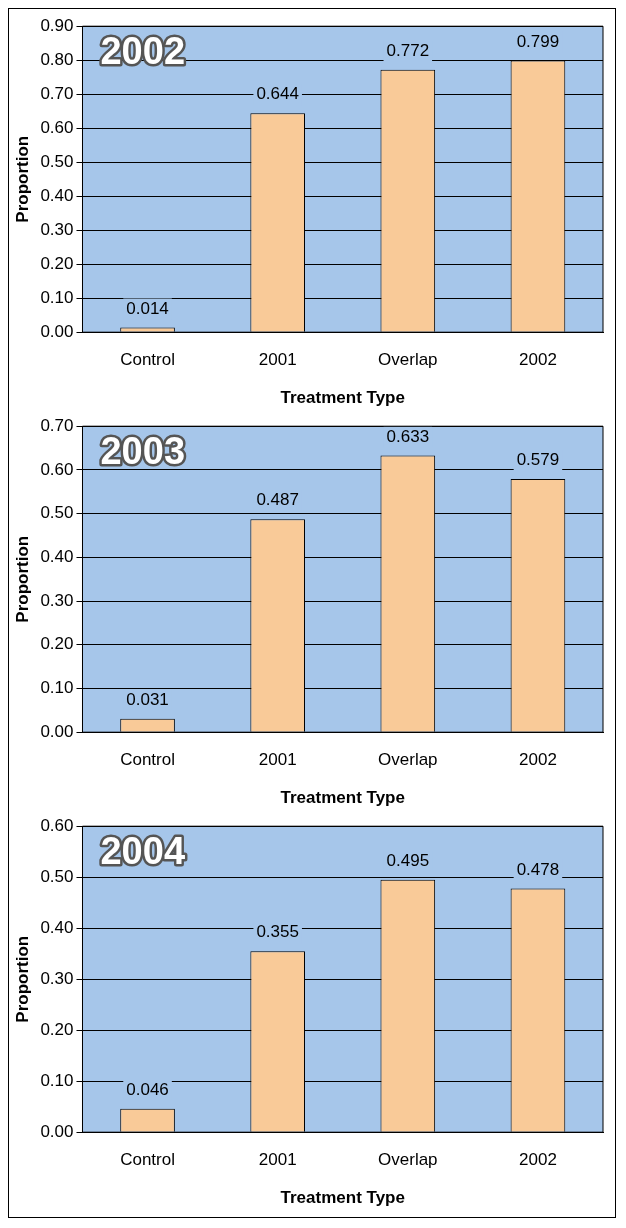  Describe the element at coordinates (277, 94) in the screenshot. I see `data-label: 0.644` at that location.